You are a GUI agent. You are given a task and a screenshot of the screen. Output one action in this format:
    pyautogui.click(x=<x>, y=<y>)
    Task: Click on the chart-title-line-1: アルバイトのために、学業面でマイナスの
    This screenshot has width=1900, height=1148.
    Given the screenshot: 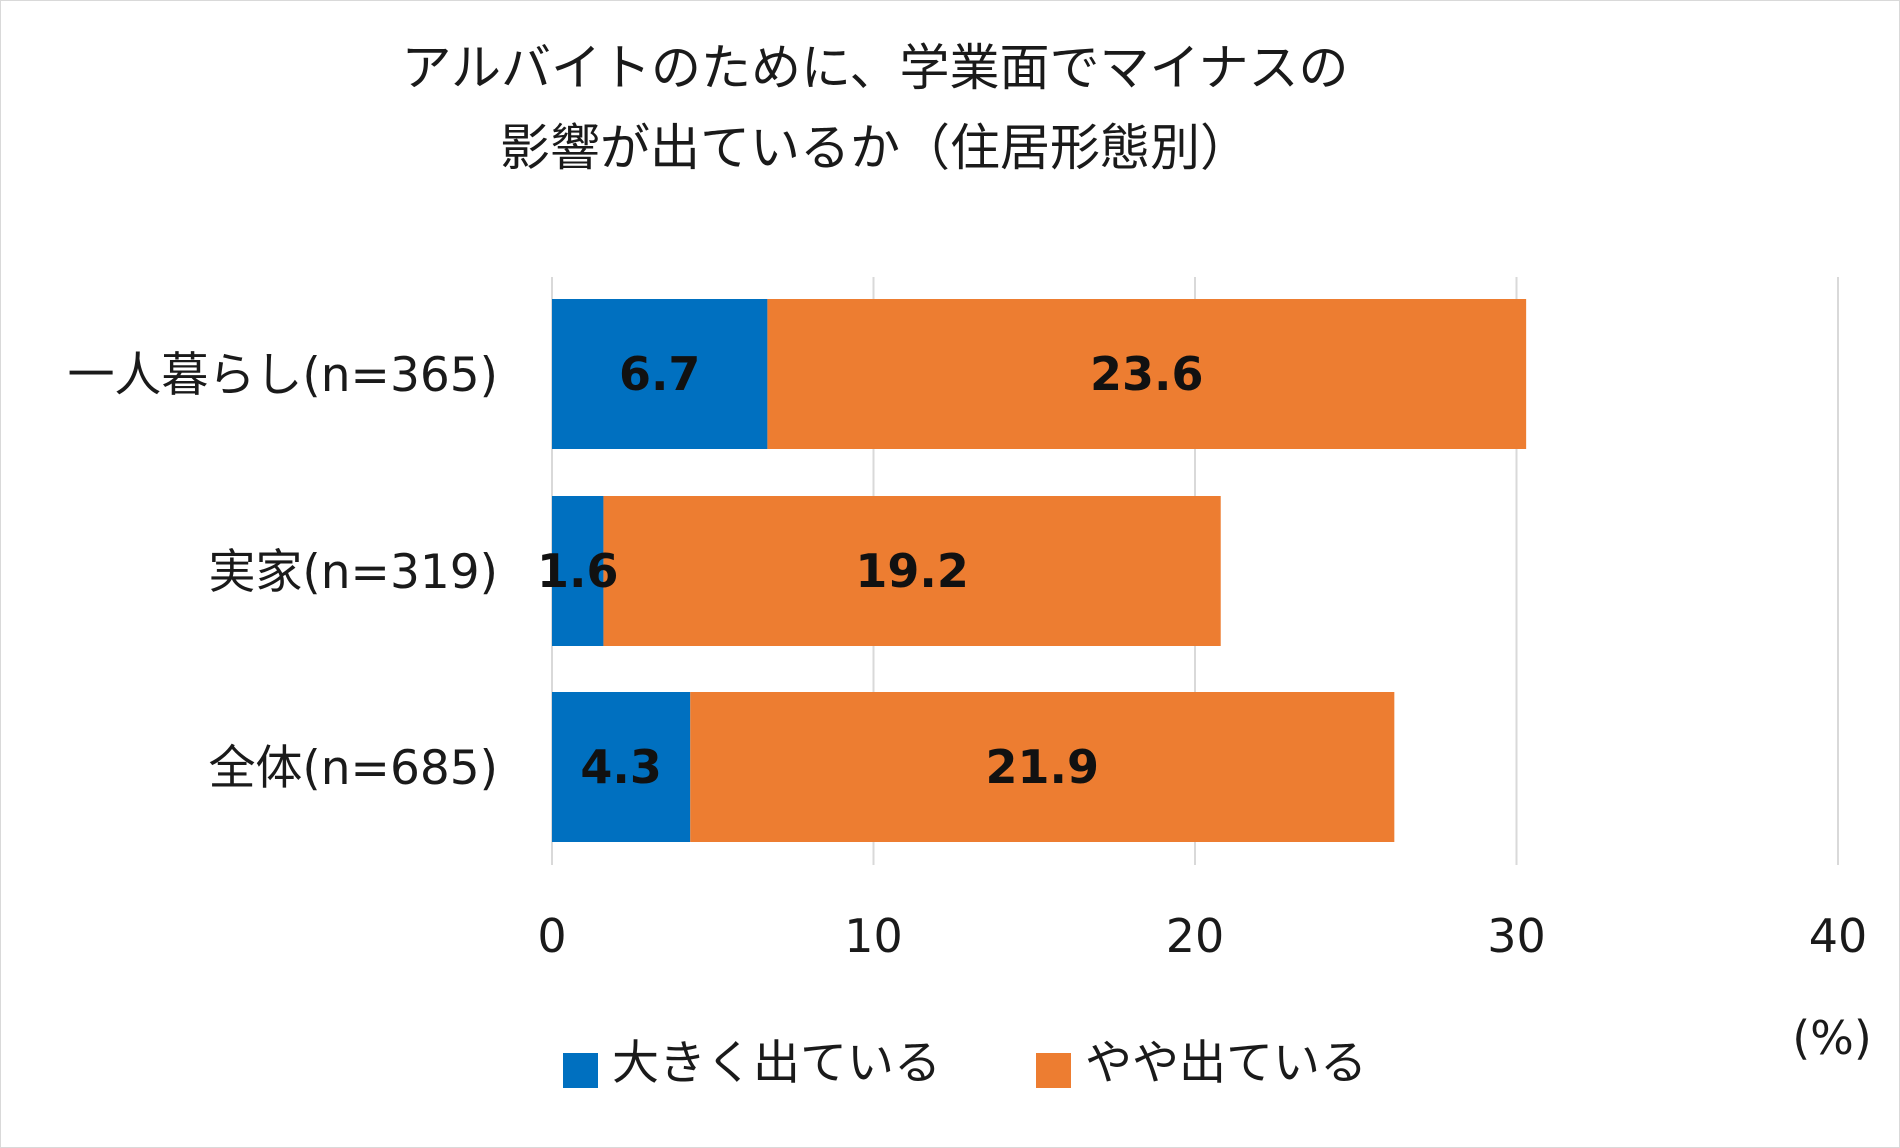 What is the action you would take?
    pyautogui.click(x=875, y=68)
    